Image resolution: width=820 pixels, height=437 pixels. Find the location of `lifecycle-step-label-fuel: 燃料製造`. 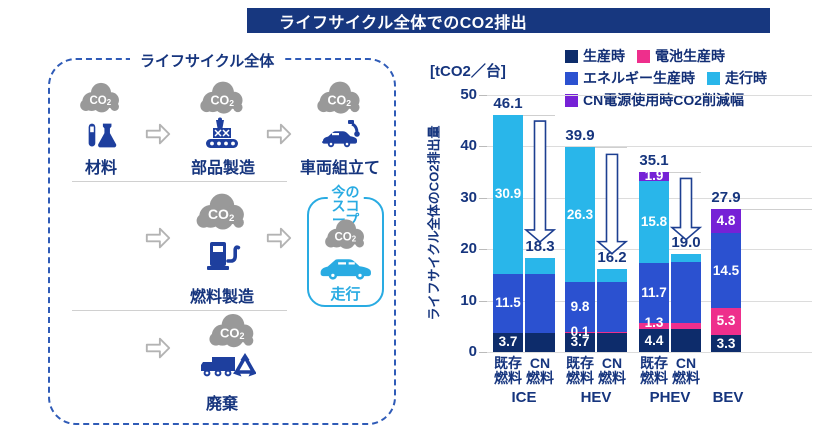

lifecycle-step-label-fuel: 燃料製造 is located at coordinates (222, 297).